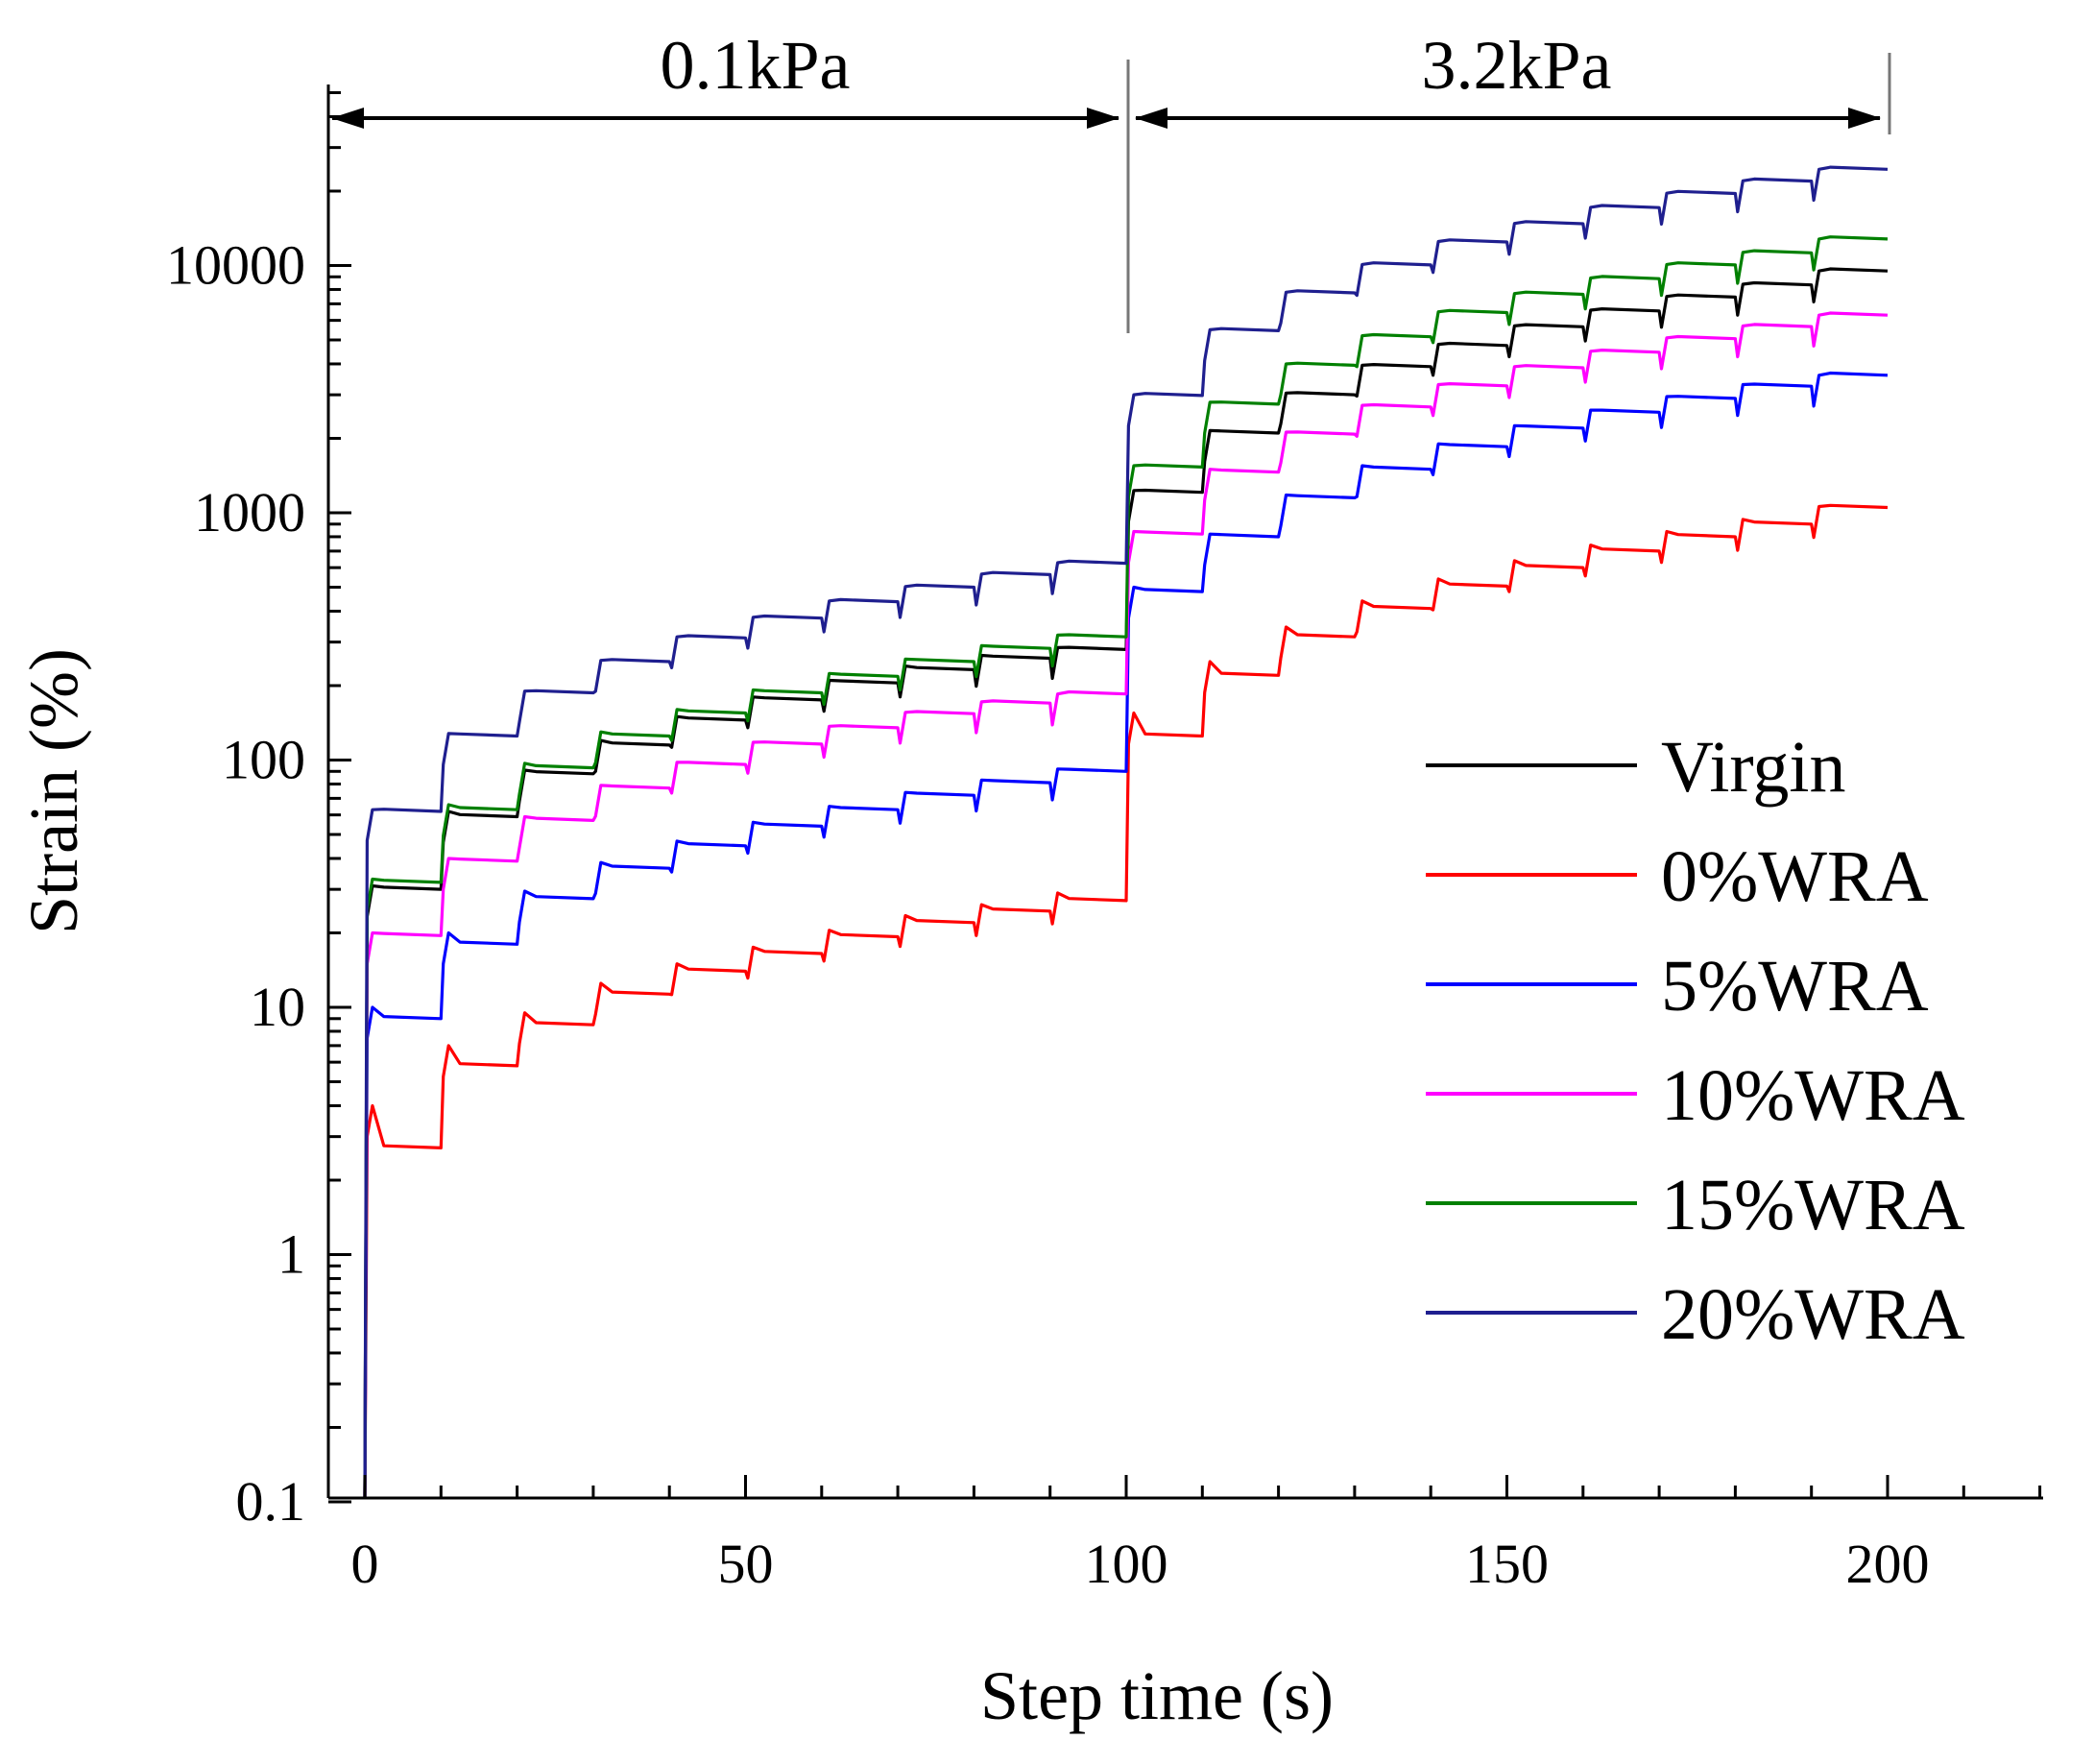 This screenshot has height=1764, width=2094. Describe the element at coordinates (249, 512) in the screenshot. I see `y-tick-label: 1000` at that location.